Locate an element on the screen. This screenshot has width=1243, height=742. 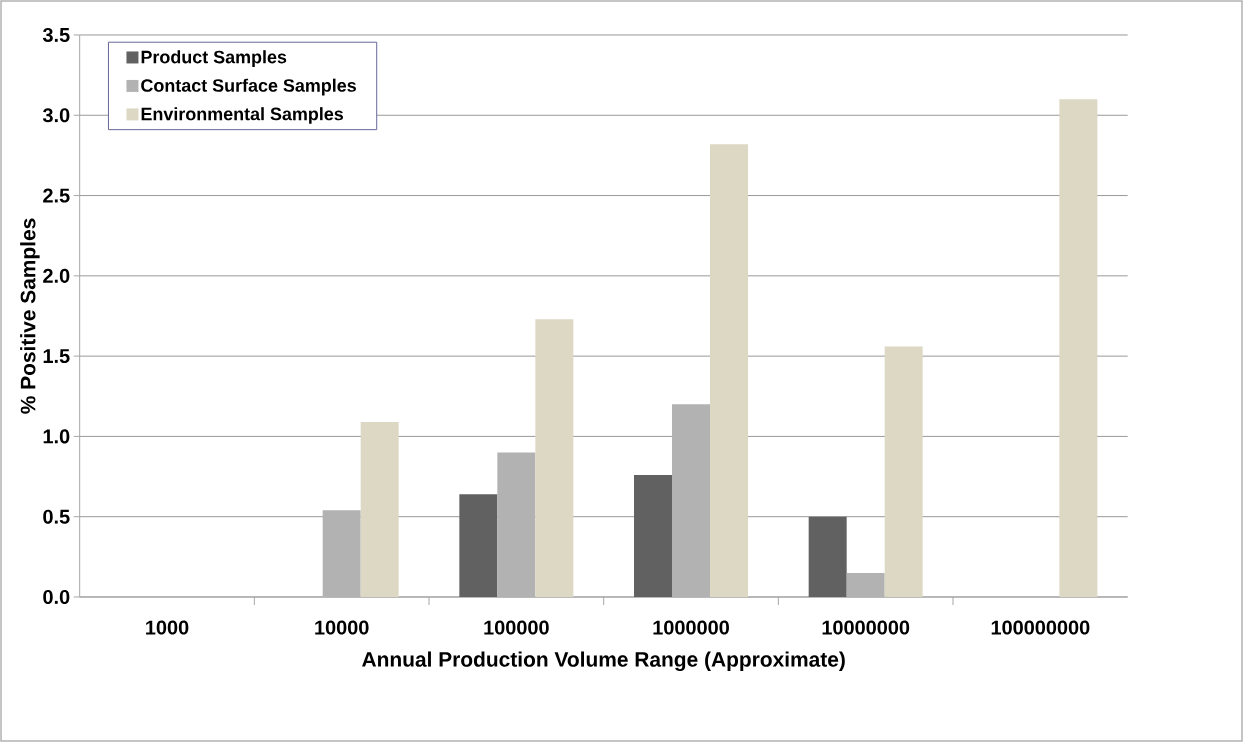
x-tick-label: 1000 is located at coordinates (167, 627).